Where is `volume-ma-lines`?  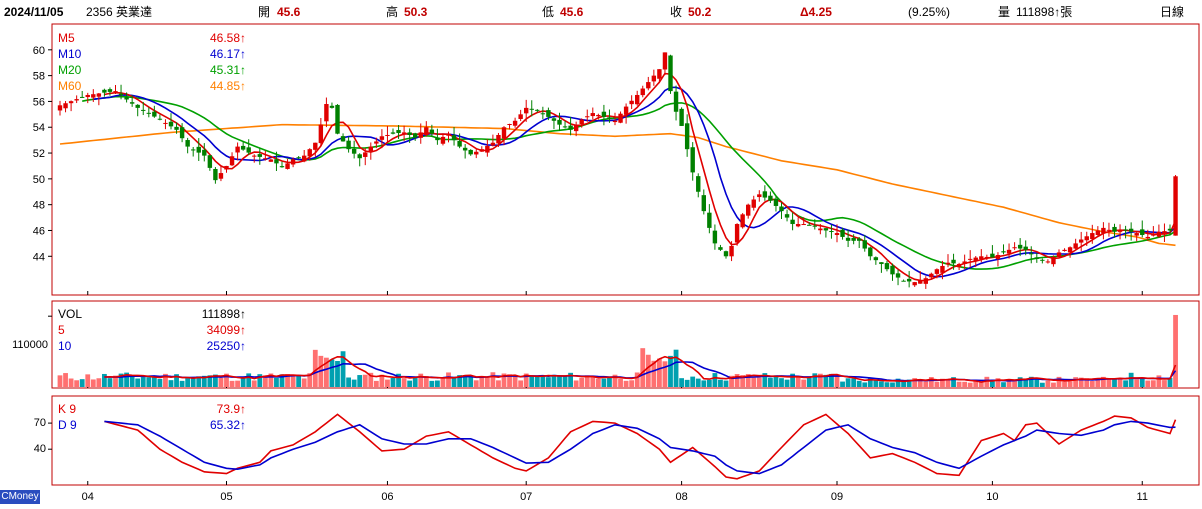 volume-ma-lines is located at coordinates (612, 349).